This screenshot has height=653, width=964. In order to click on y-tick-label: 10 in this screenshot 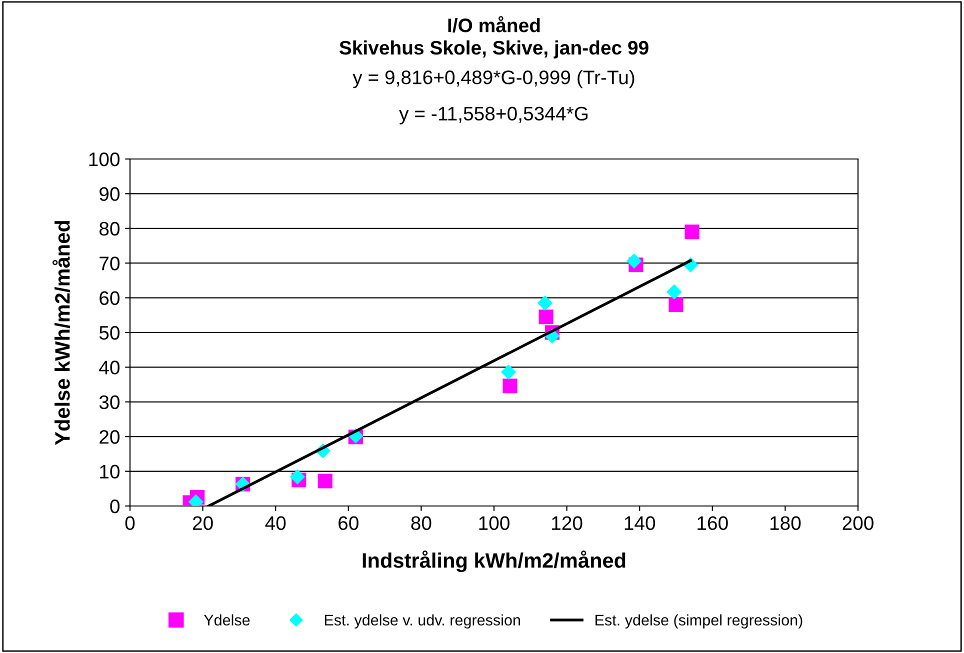, I will do `click(110, 471)`.